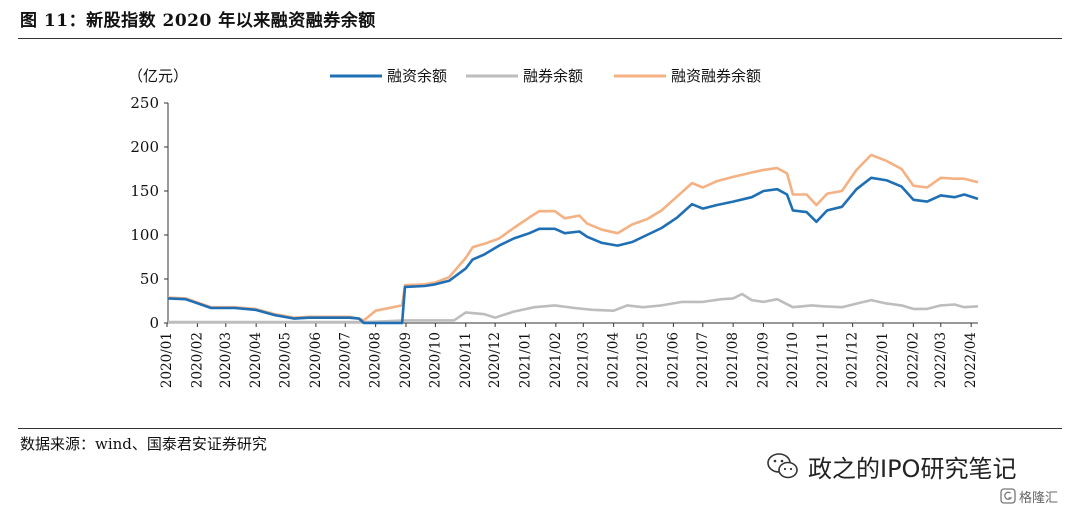 Image resolution: width=1080 pixels, height=511 pixels. Describe the element at coordinates (912, 468) in the screenshot. I see `watermark-text: 政之的IPO研究笔记` at that location.